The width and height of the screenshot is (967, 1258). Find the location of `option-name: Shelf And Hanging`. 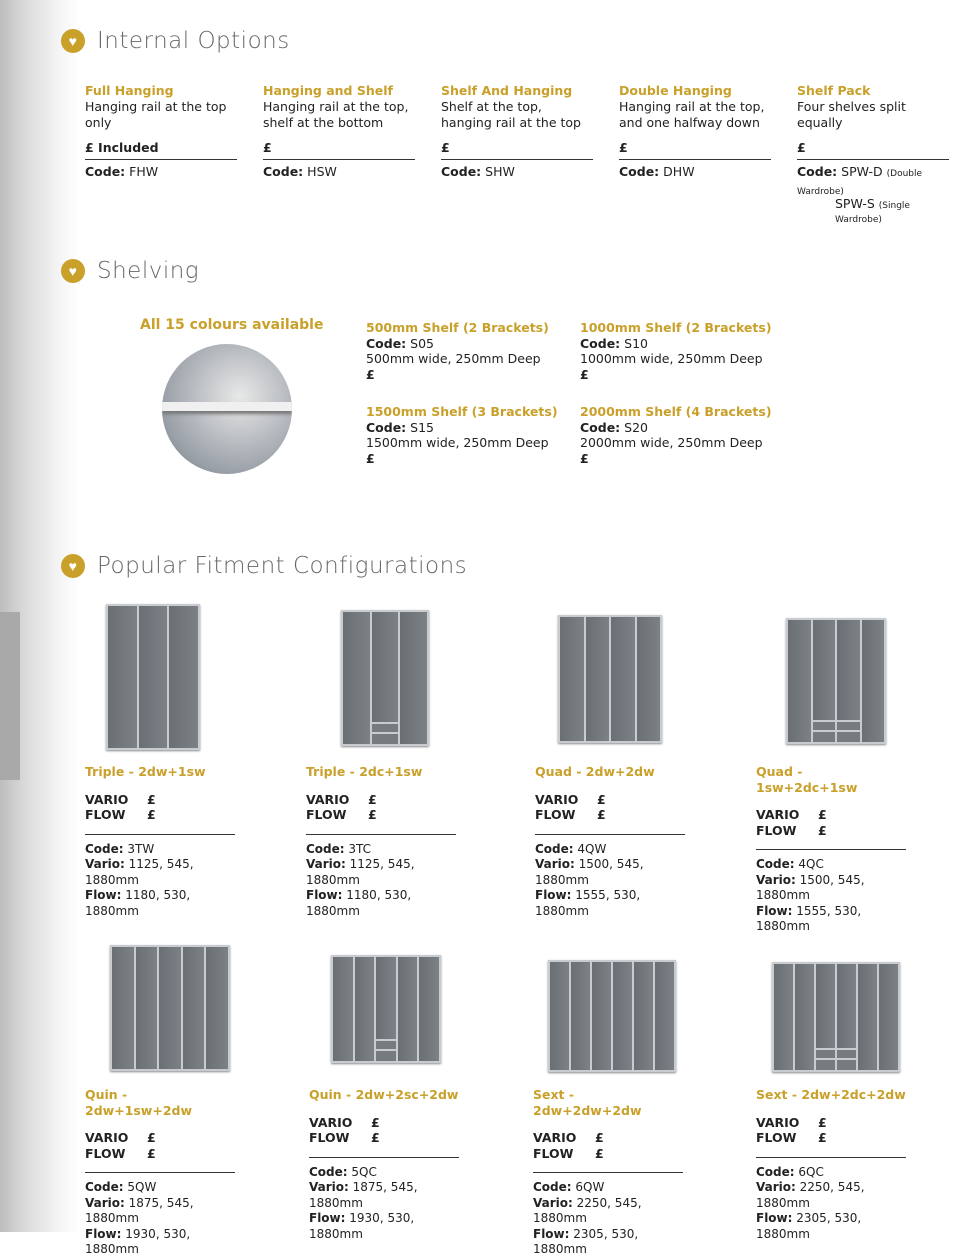

option-name: Shelf And Hanging is located at coordinates (507, 90).